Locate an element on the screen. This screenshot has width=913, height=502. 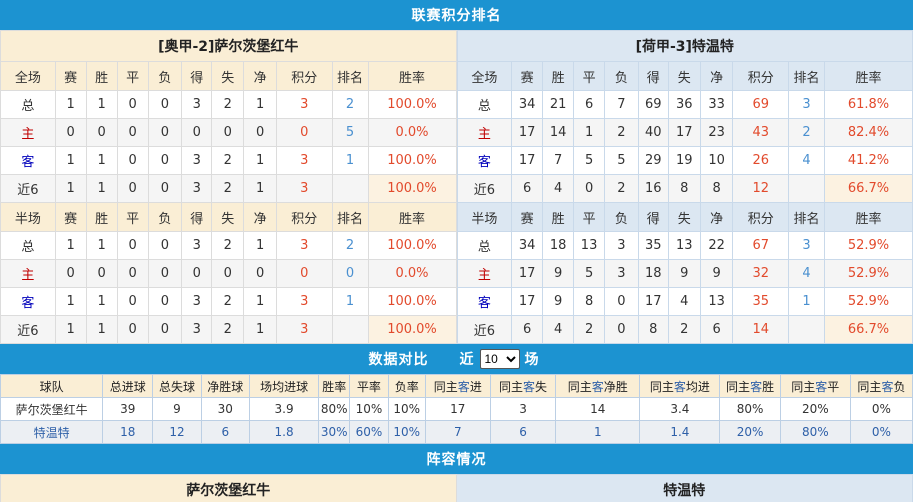
compare-col-header: 同主客胜 is located at coordinates (750, 386).